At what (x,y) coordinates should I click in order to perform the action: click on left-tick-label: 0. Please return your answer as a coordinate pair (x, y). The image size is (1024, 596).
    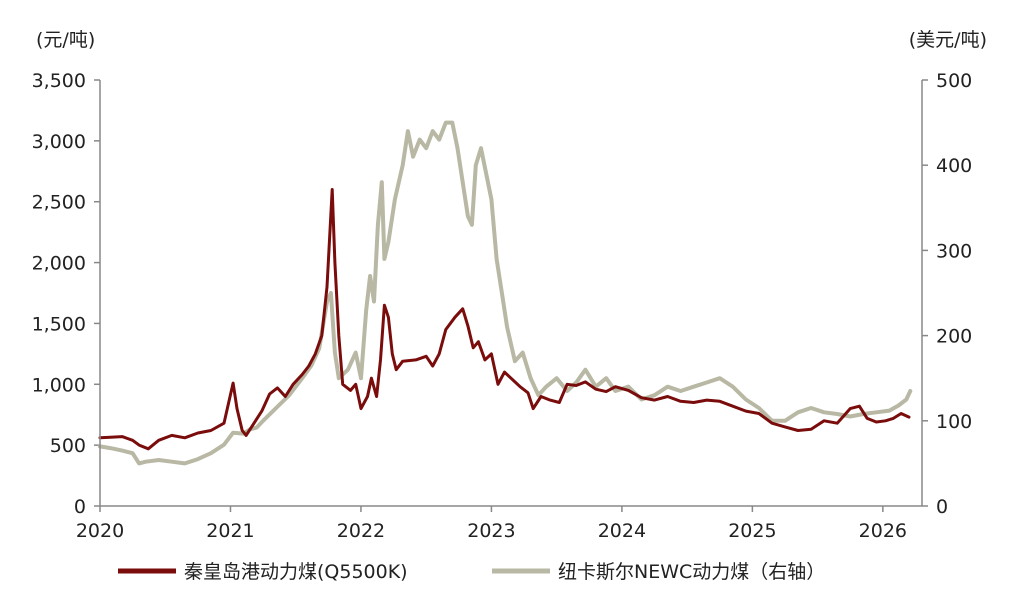
    Looking at the image, I should click on (80, 507).